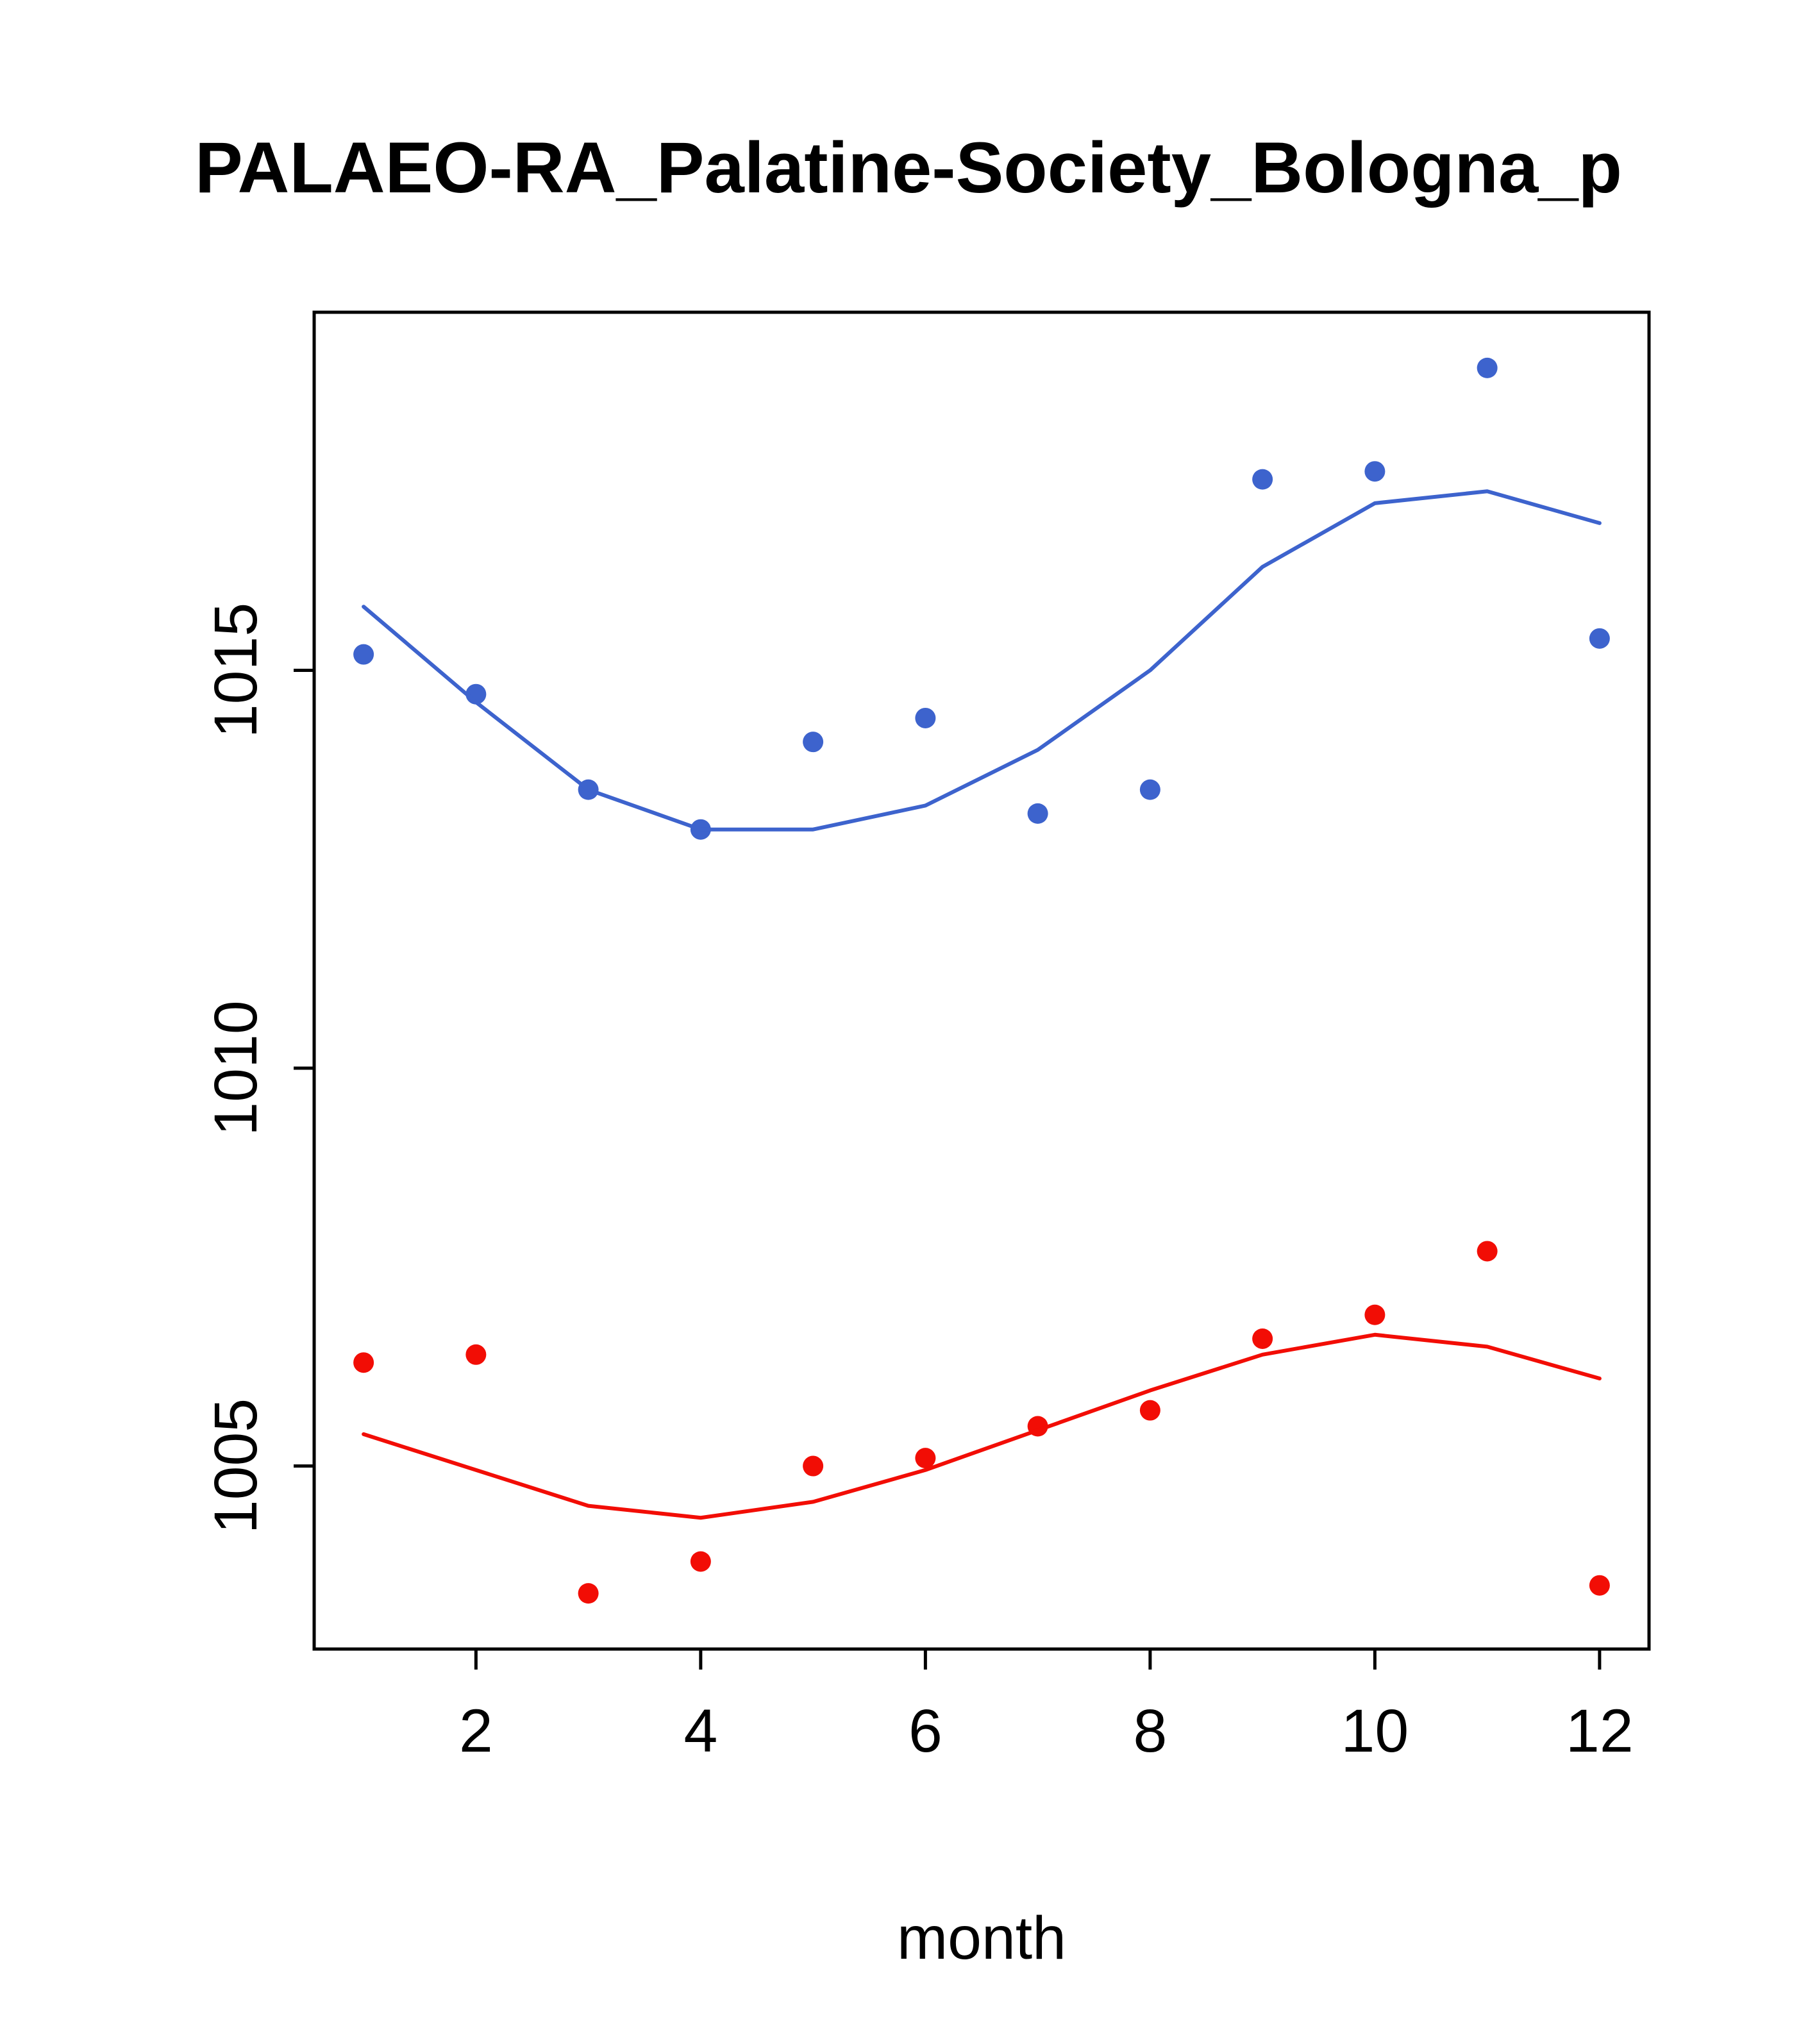 This screenshot has height=2044, width=1817. What do you see at coordinates (236, 1067) in the screenshot?
I see `y-tick-label: 1010` at bounding box center [236, 1067].